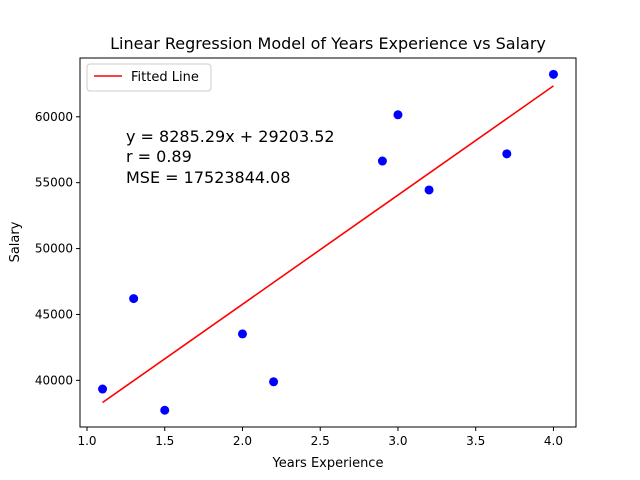  What do you see at coordinates (397, 441) in the screenshot?
I see `x-tick-label: 3.0` at bounding box center [397, 441].